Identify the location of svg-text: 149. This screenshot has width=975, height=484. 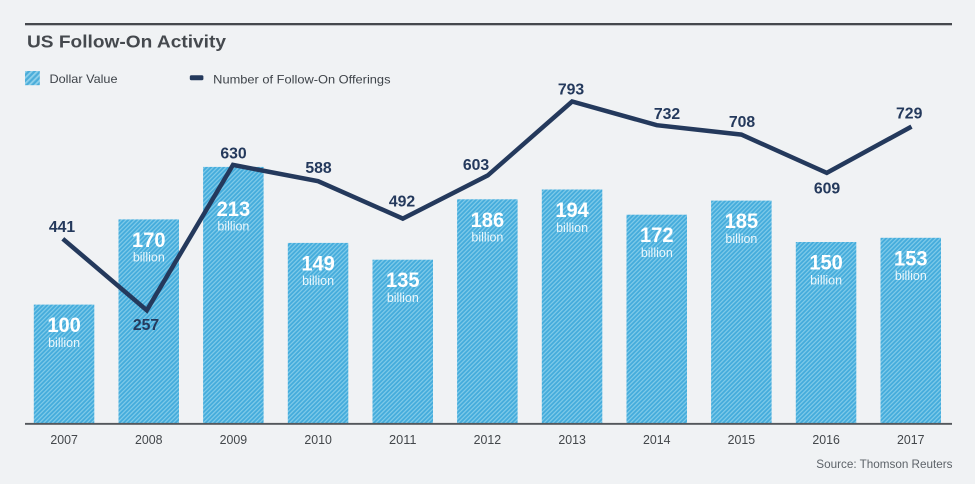
(318, 263).